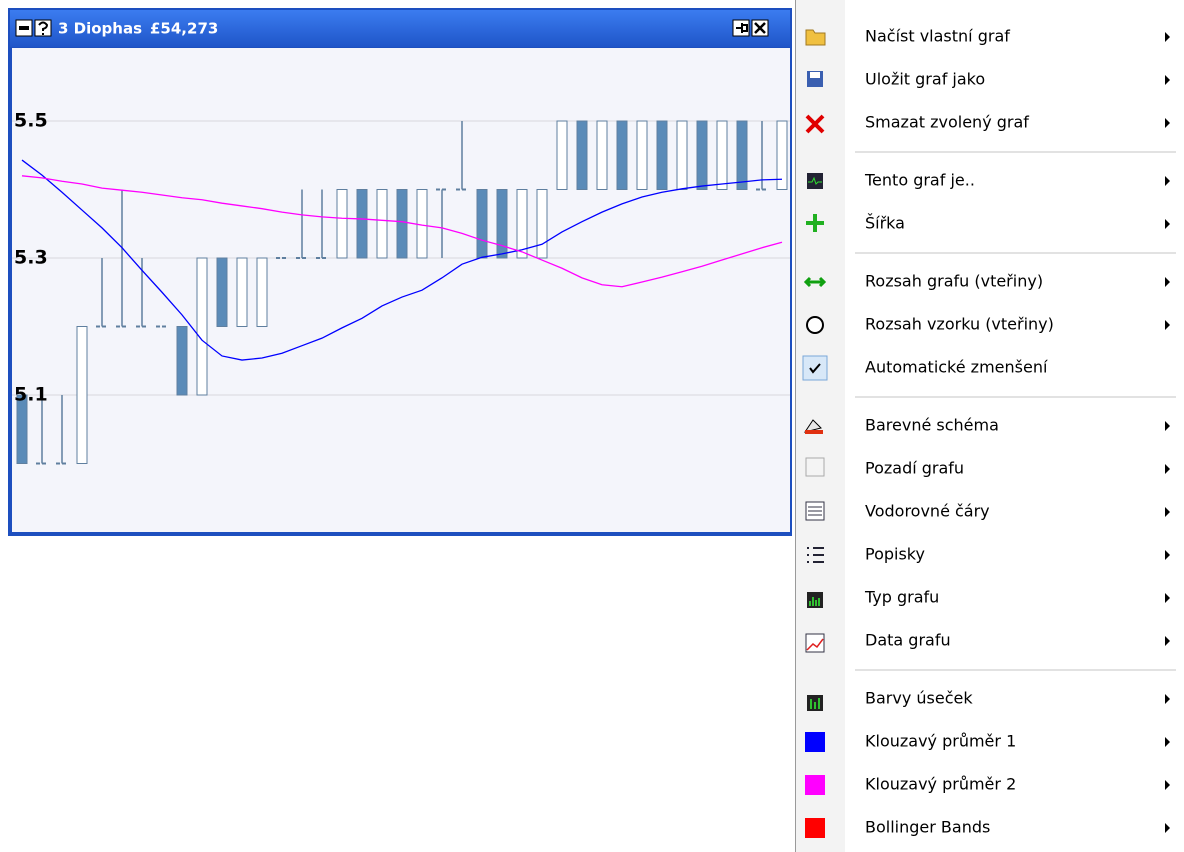 The image size is (1184, 852). Describe the element at coordinates (815, 555) in the screenshot. I see `icon-labels` at that location.